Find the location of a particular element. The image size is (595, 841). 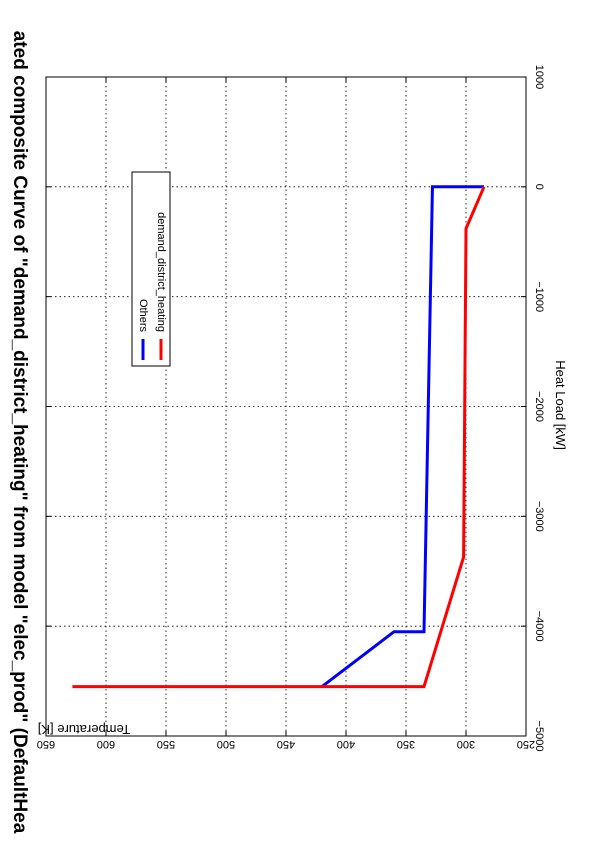

x-axis-label: Heat Load [kW] is located at coordinates (560, 405).